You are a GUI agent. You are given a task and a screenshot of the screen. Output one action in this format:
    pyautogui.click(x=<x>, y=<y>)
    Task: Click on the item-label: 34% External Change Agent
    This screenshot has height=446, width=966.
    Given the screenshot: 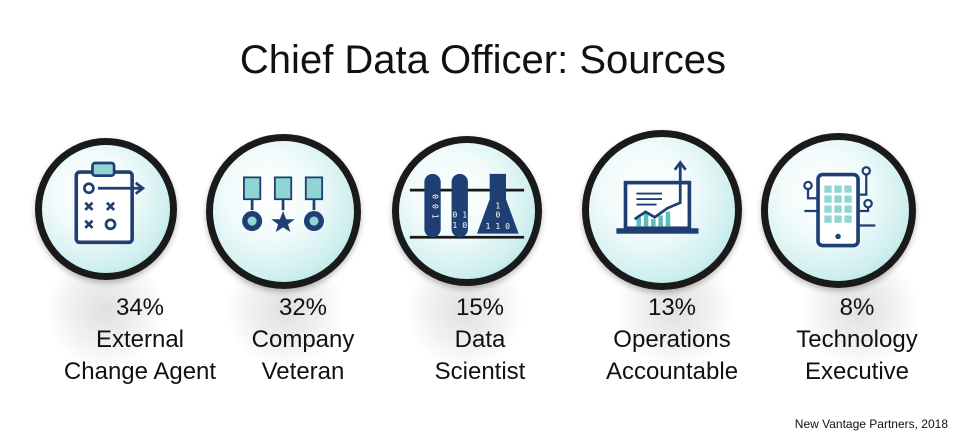 What is the action you would take?
    pyautogui.click(x=140, y=340)
    